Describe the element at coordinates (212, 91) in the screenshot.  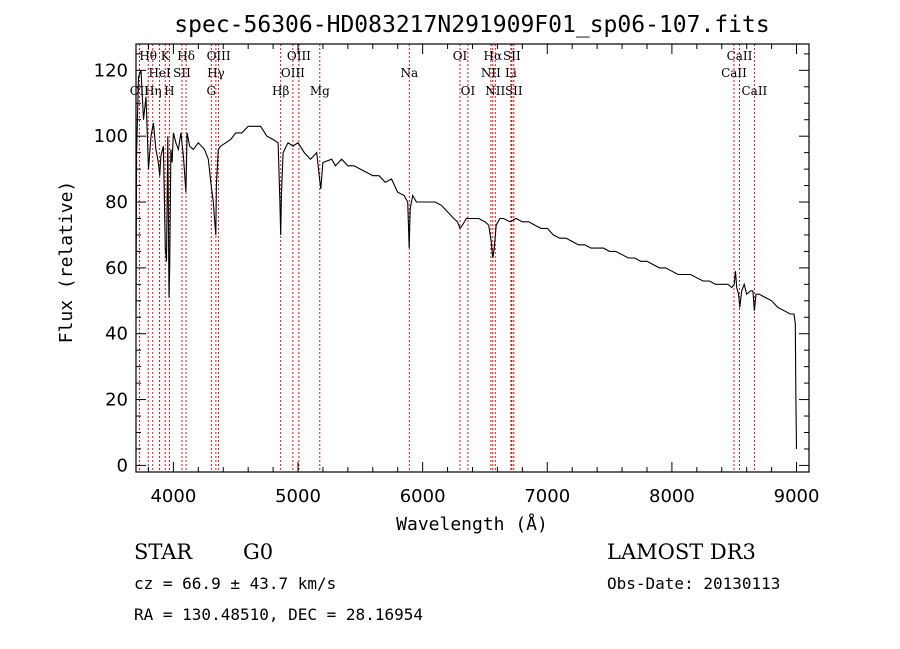
I see `line-label-8: G` at that location.